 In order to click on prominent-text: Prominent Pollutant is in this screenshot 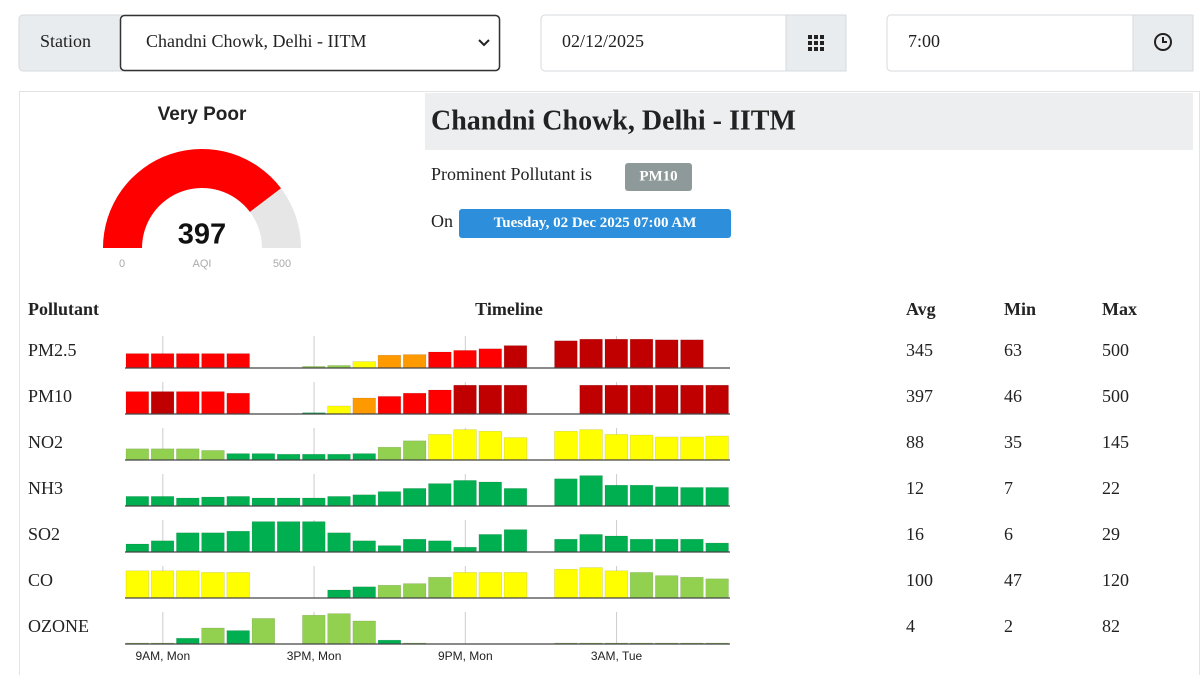, I will do `click(511, 174)`.